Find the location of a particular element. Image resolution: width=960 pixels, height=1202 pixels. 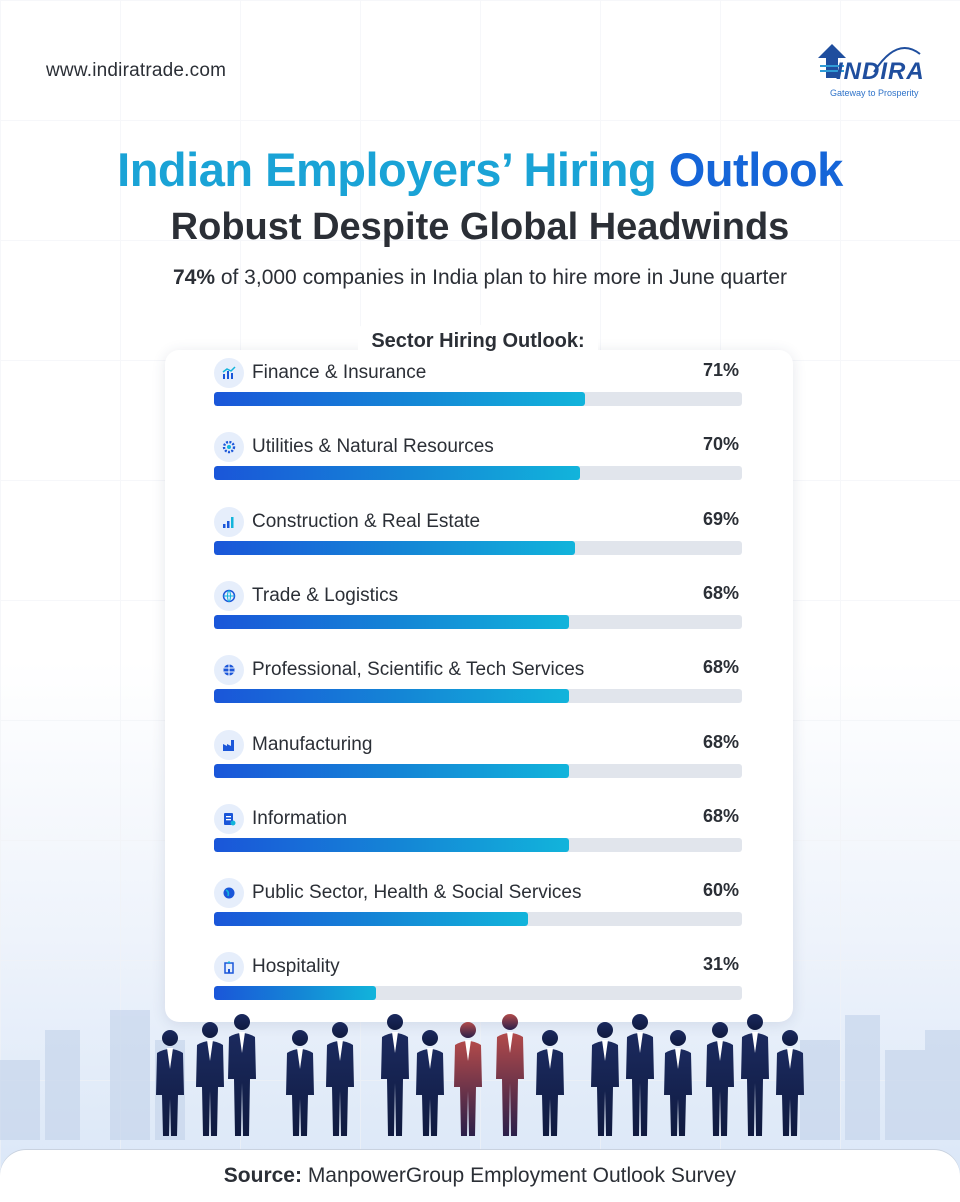

logo-word: INDIRA is located at coordinates (880, 71).